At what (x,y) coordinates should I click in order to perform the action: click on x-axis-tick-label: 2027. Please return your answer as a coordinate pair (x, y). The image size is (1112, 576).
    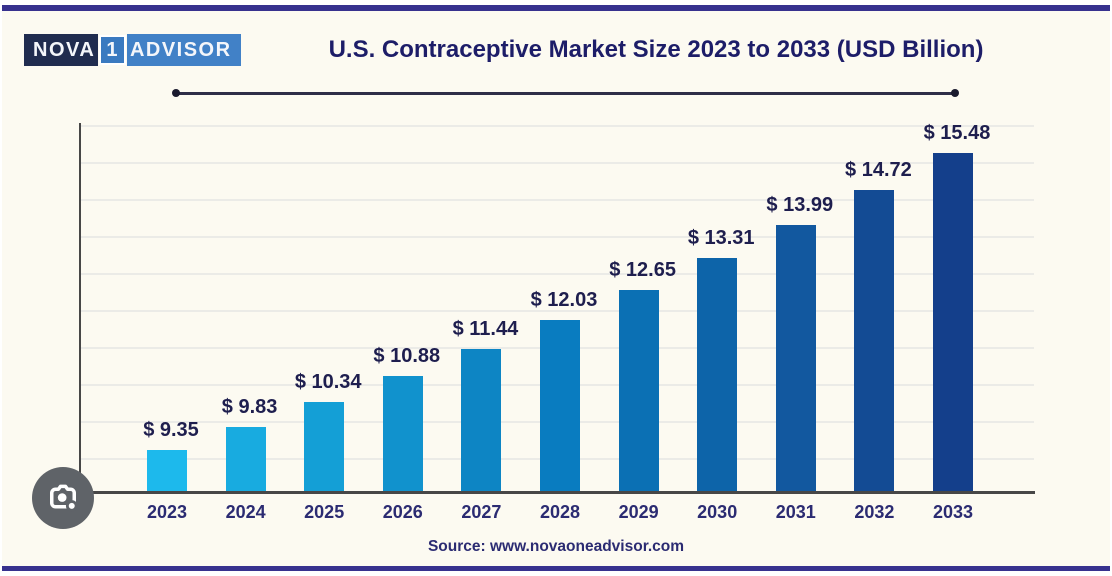
    Looking at the image, I should click on (481, 512).